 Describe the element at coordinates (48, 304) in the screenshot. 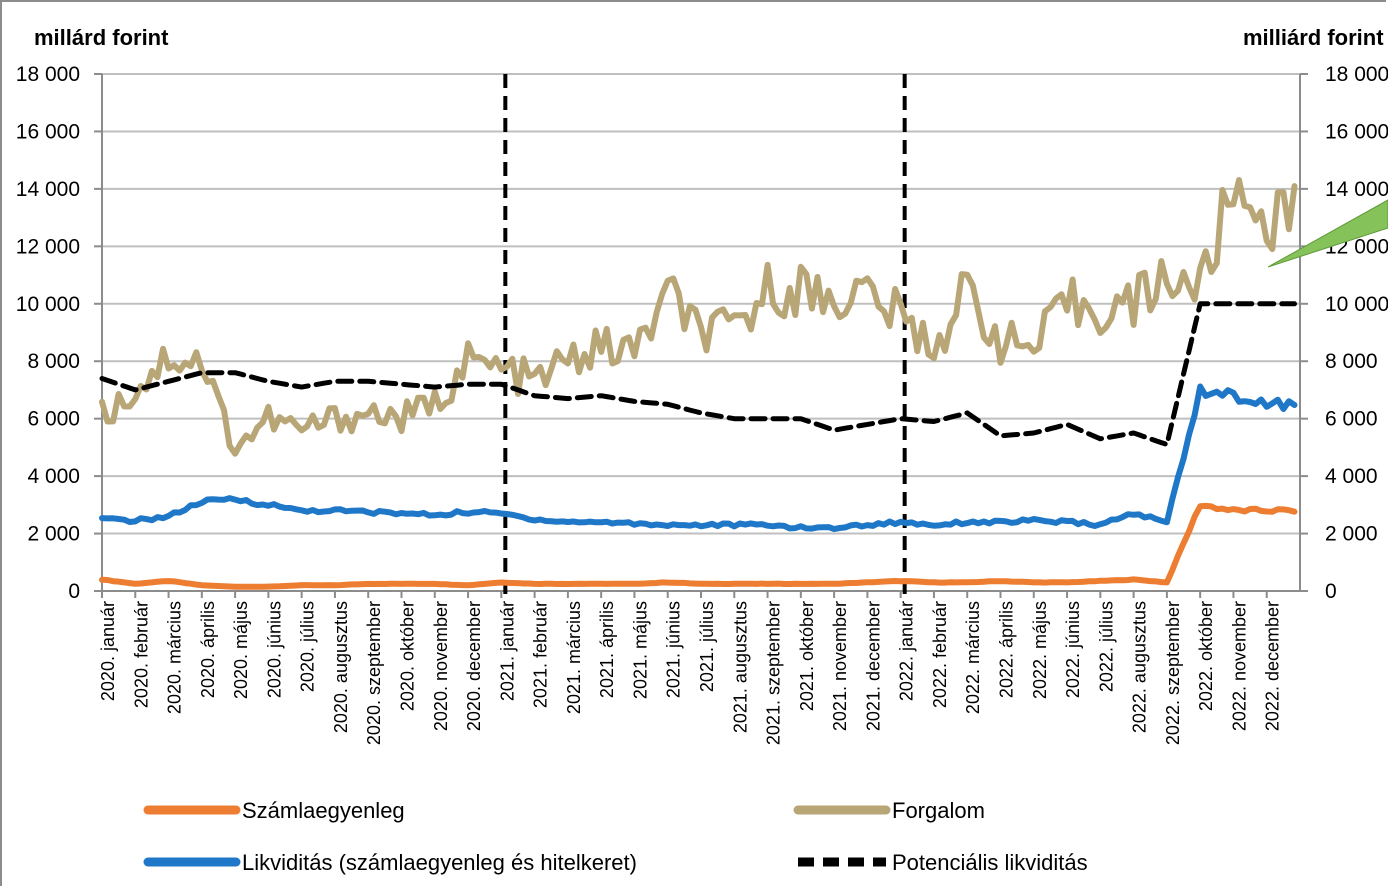

I see `y-tick-label: 10 000` at that location.